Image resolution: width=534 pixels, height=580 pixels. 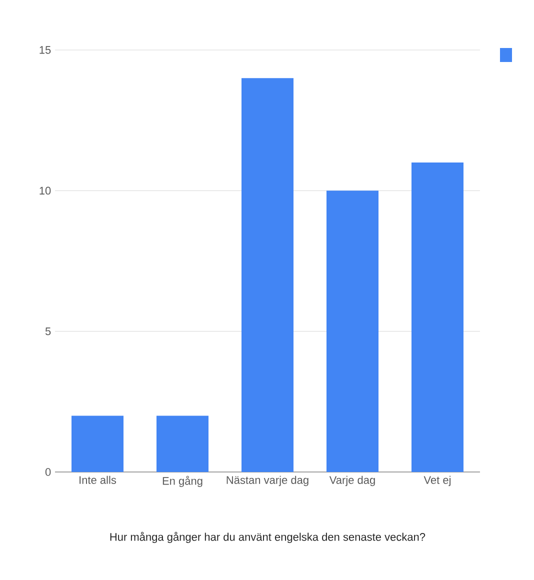 I want to click on x-tick-label: Inte alls, so click(x=98, y=480).